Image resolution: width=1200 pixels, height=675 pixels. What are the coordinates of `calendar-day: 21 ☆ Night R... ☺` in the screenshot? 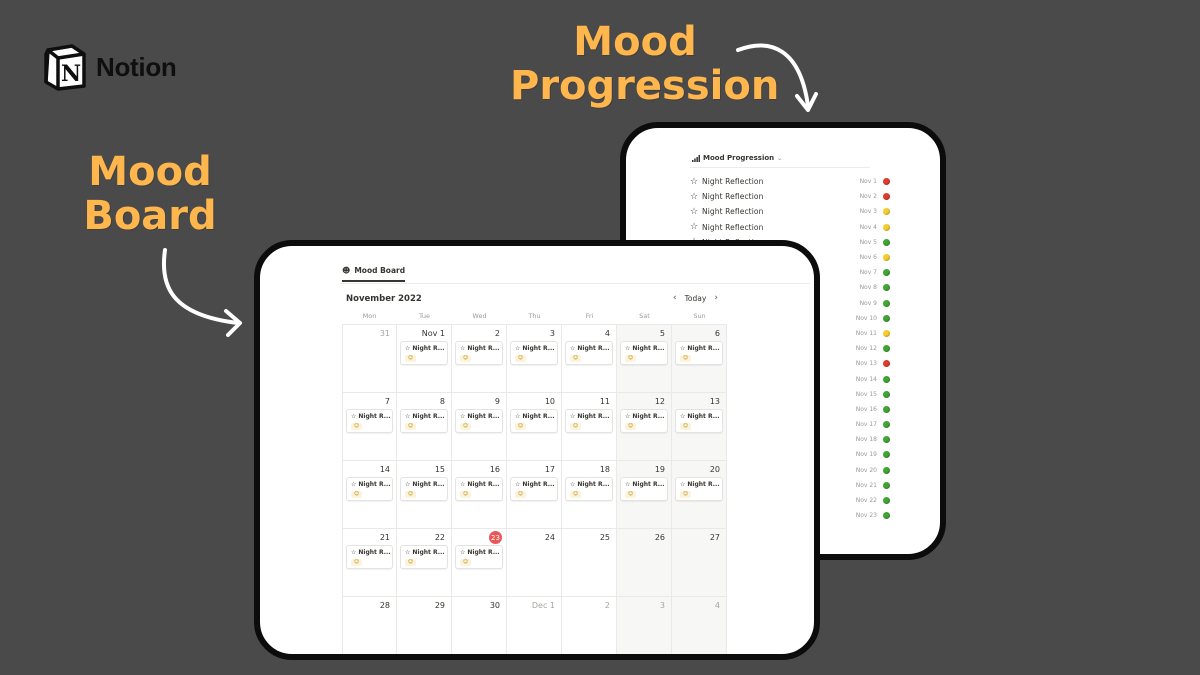 It's located at (369, 562).